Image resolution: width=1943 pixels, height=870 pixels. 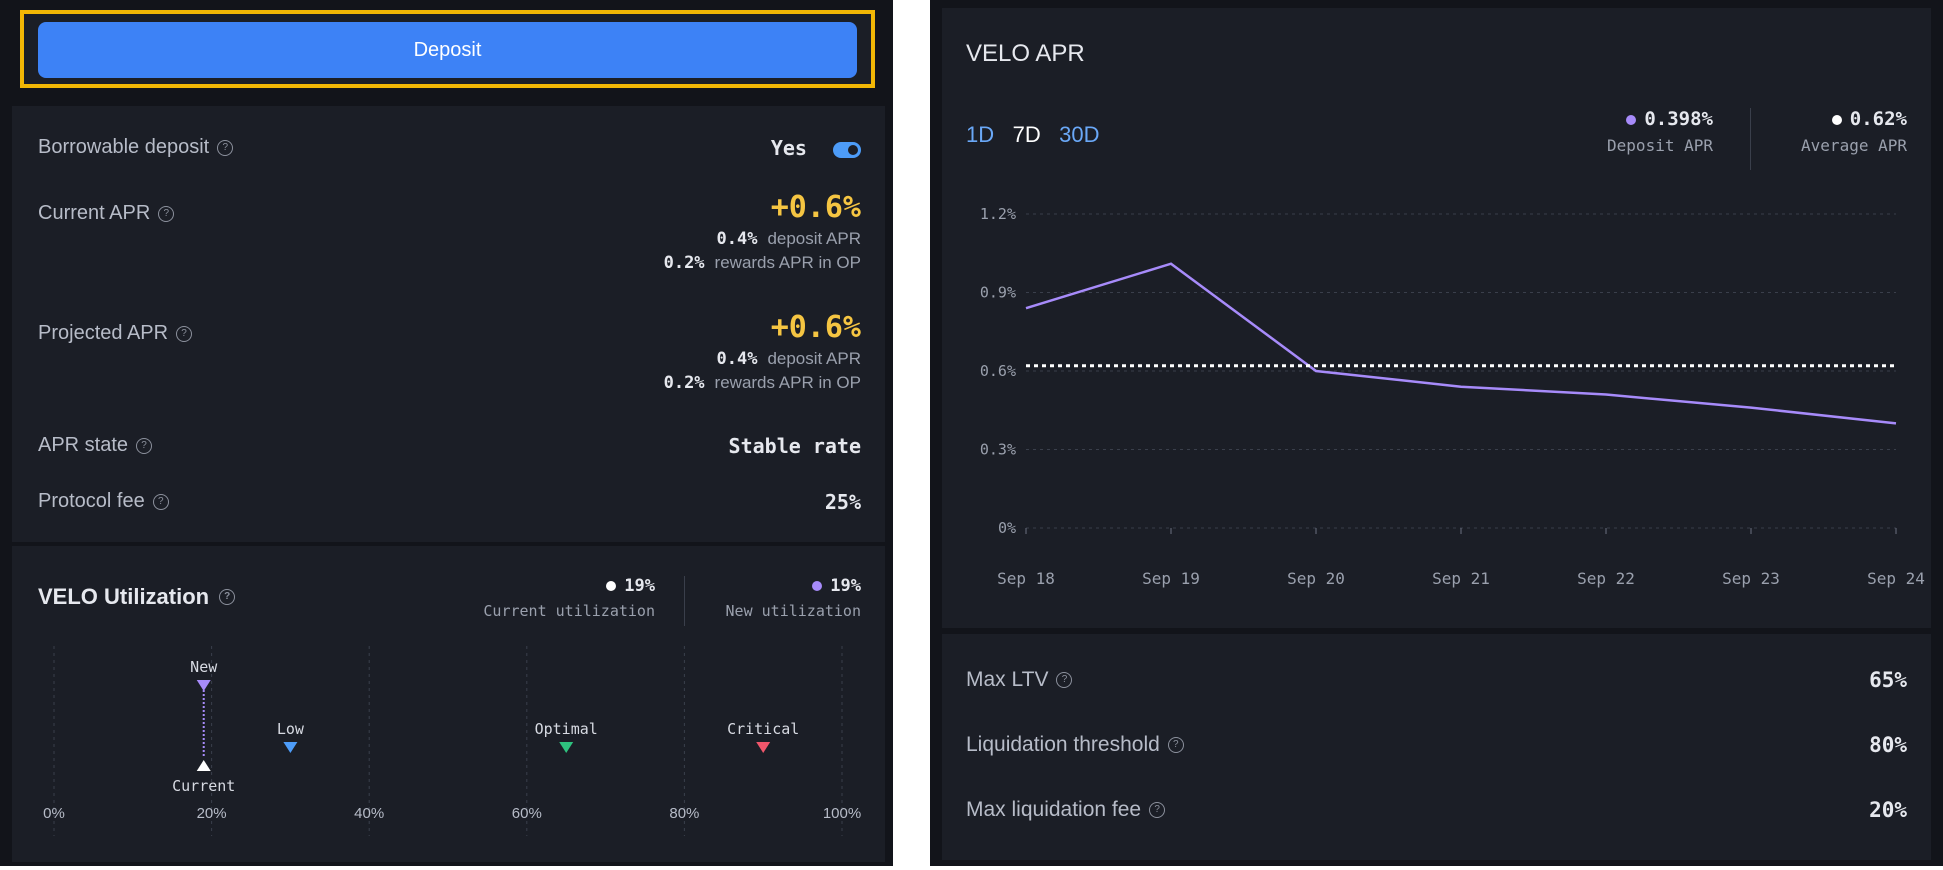 I want to click on max-liquidation-fee-label: Max liquidation fee ?, so click(x=1066, y=810).